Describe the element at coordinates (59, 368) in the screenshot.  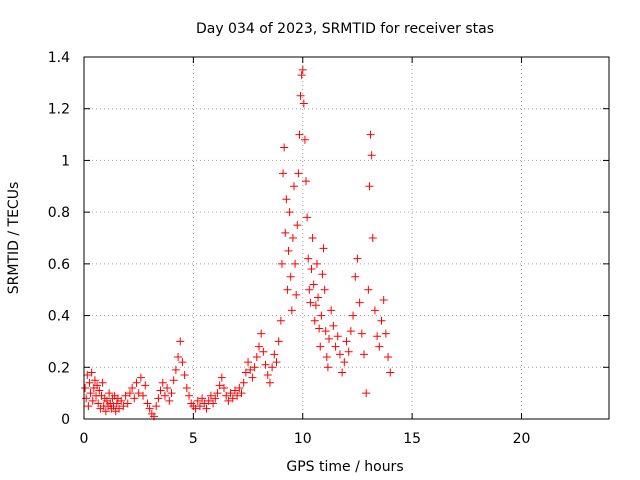
I see `y-tick-label: 0.2` at that location.